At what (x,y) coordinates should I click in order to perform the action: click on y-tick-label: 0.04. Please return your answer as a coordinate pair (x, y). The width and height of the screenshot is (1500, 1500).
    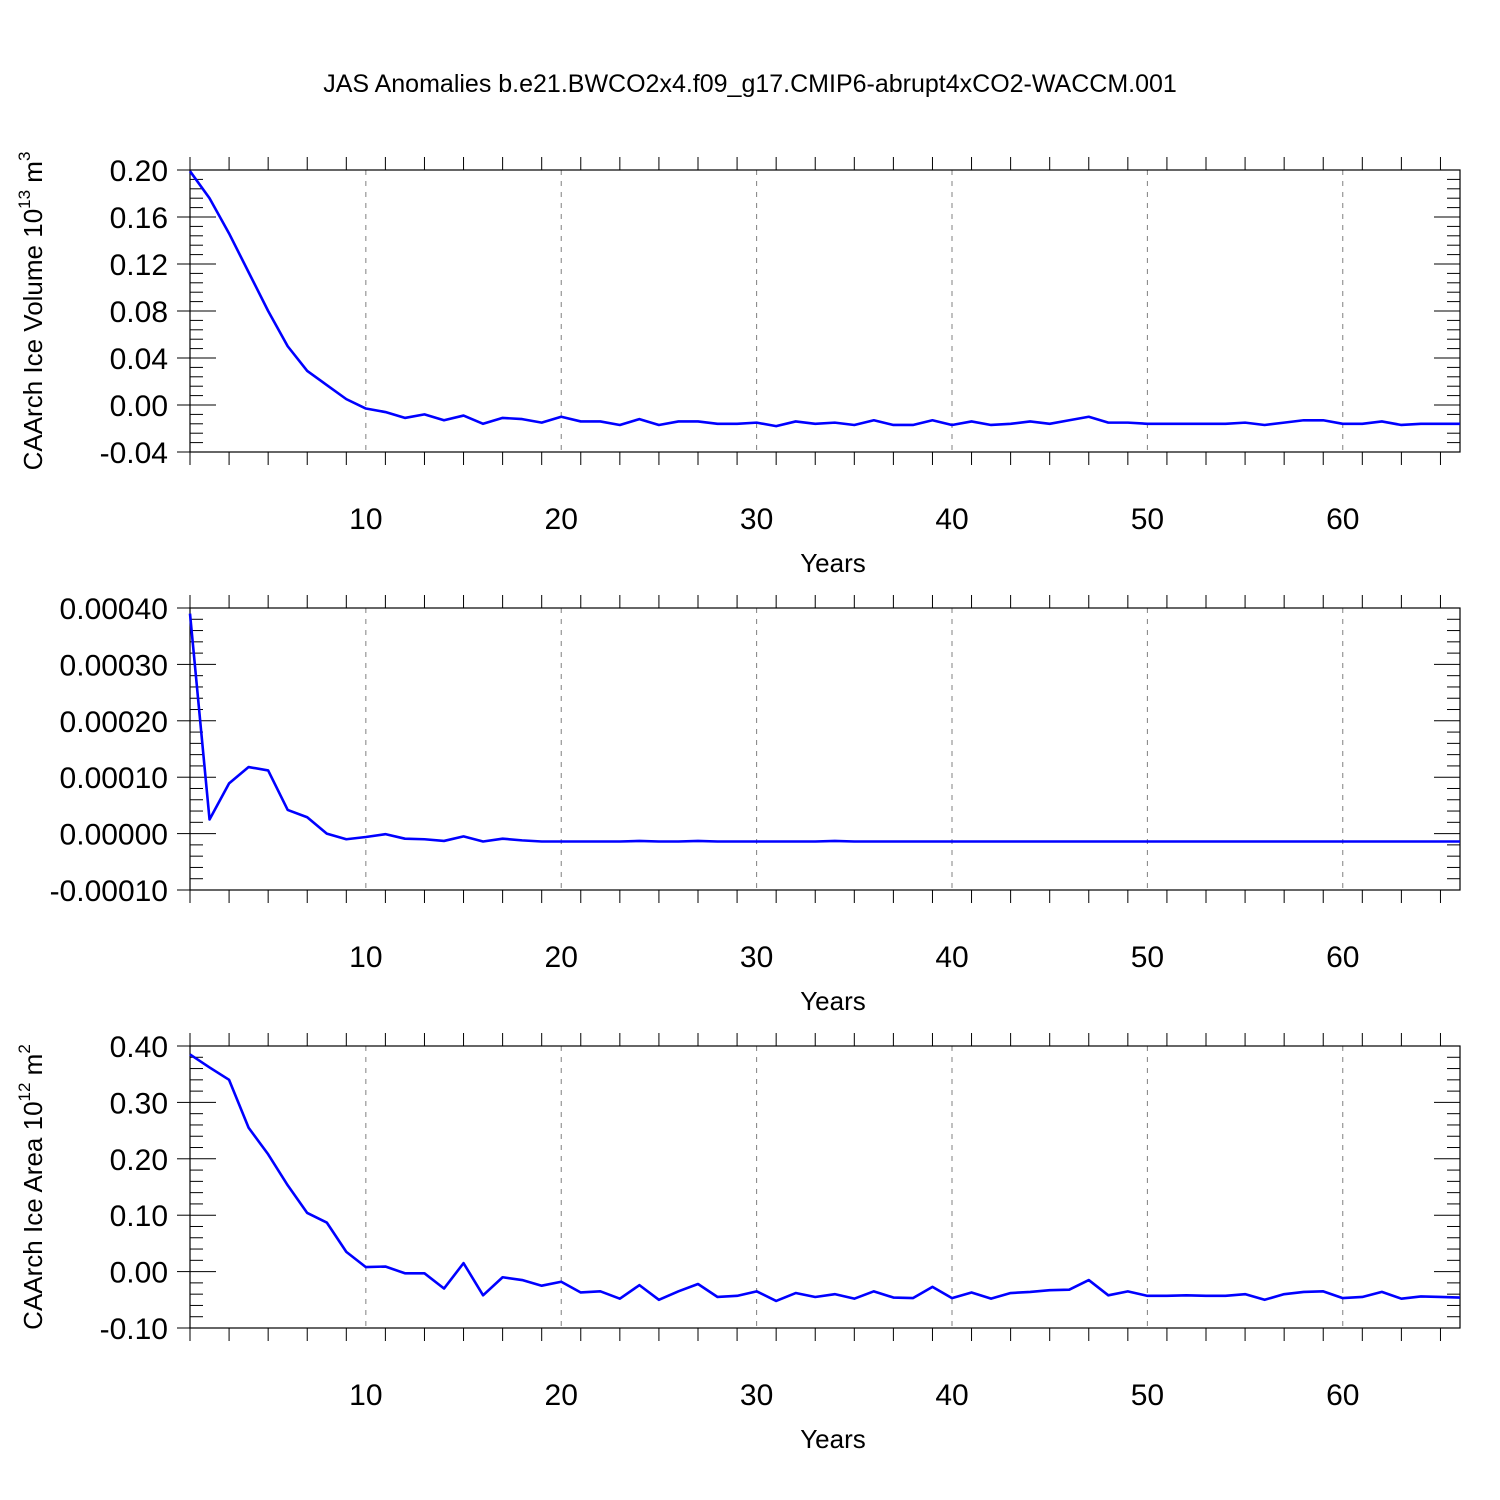
    Looking at the image, I should click on (139, 359).